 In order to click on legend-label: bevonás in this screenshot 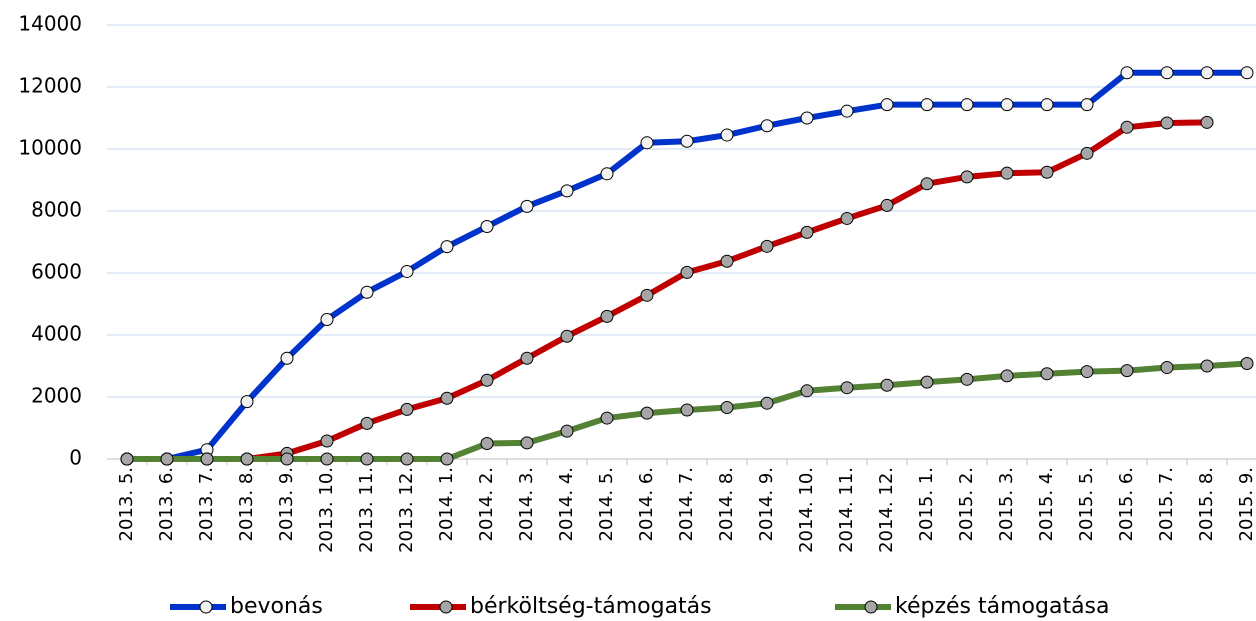, I will do `click(276, 606)`.